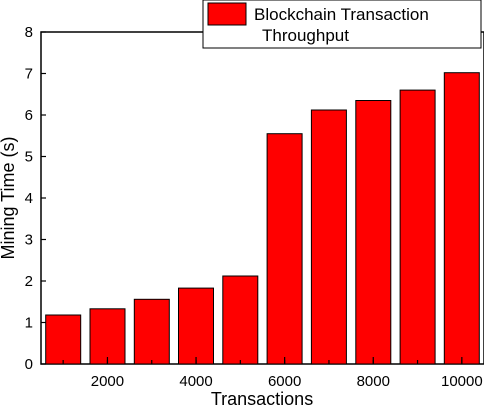 Image resolution: width=484 pixels, height=411 pixels. What do you see at coordinates (107, 381) in the screenshot?
I see `x-tick-label: 2000` at bounding box center [107, 381].